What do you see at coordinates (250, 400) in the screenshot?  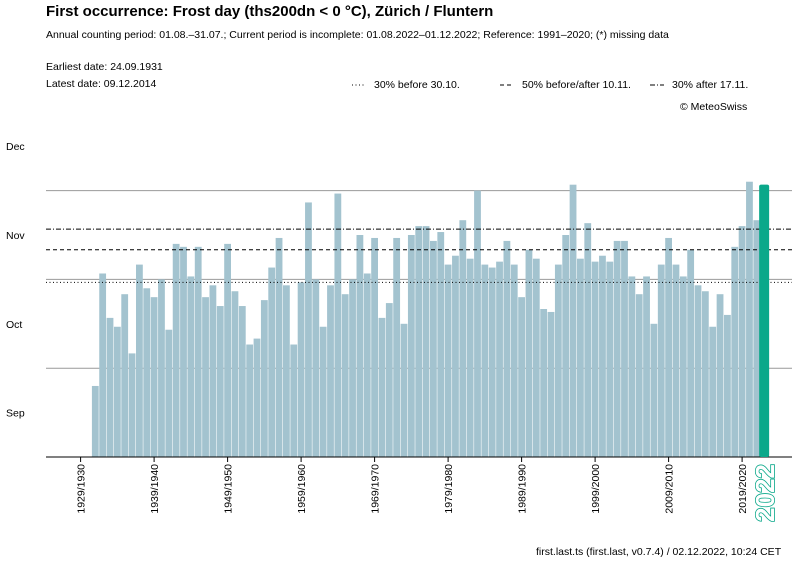 I see `bar-1952` at bounding box center [250, 400].